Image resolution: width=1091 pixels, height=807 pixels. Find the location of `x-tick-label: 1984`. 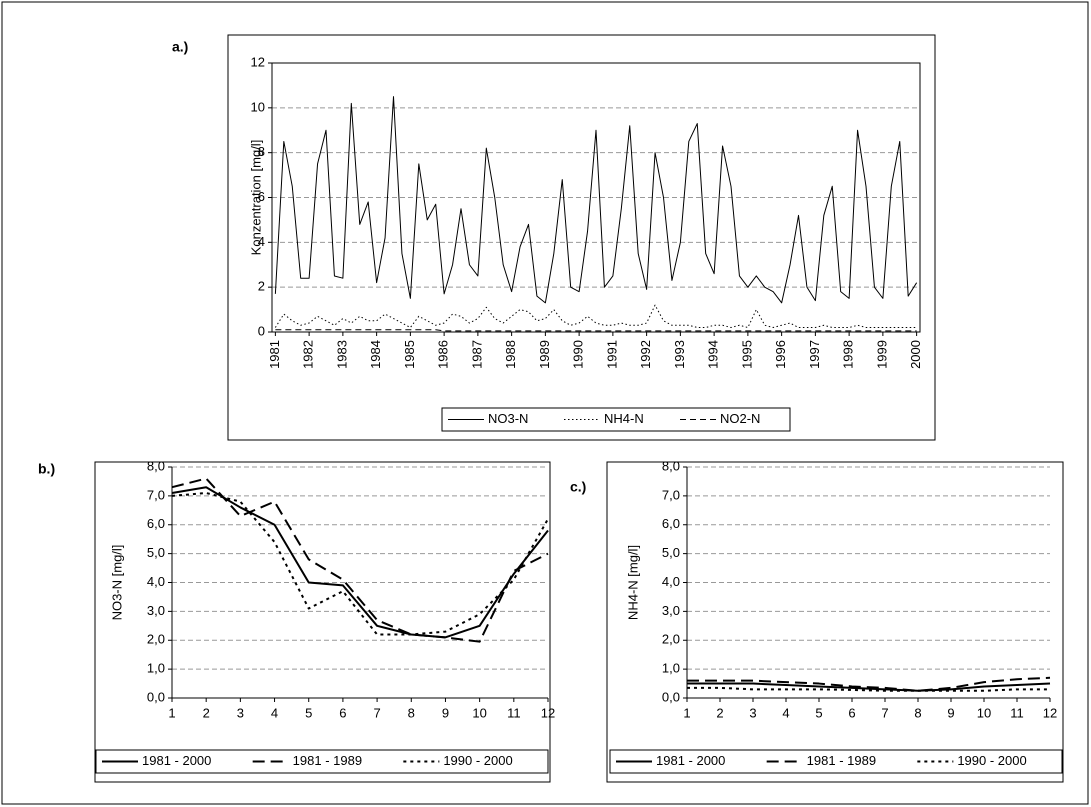

x-tick-label: 1984 is located at coordinates (375, 354).